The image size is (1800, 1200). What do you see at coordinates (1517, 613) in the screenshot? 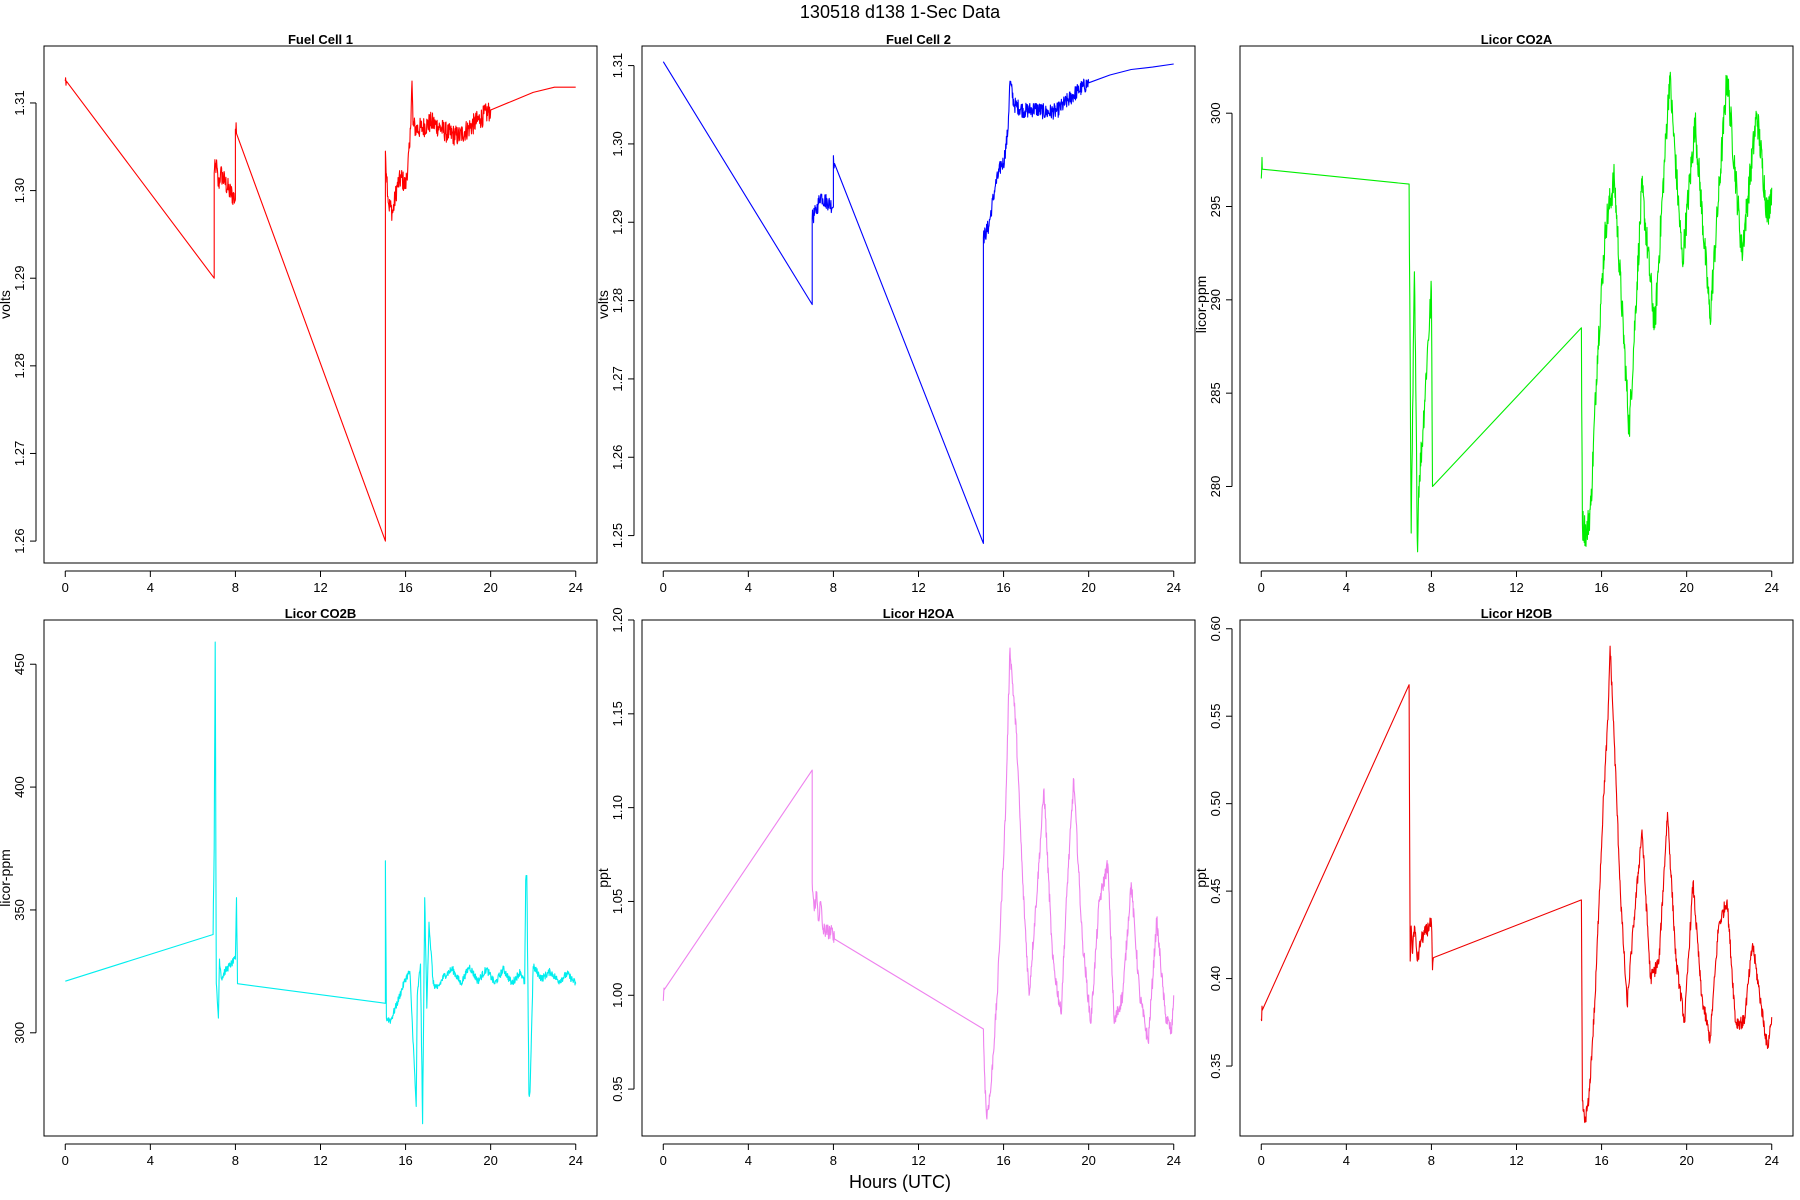
I see `panel-title: Licor H2OB` at bounding box center [1517, 613].